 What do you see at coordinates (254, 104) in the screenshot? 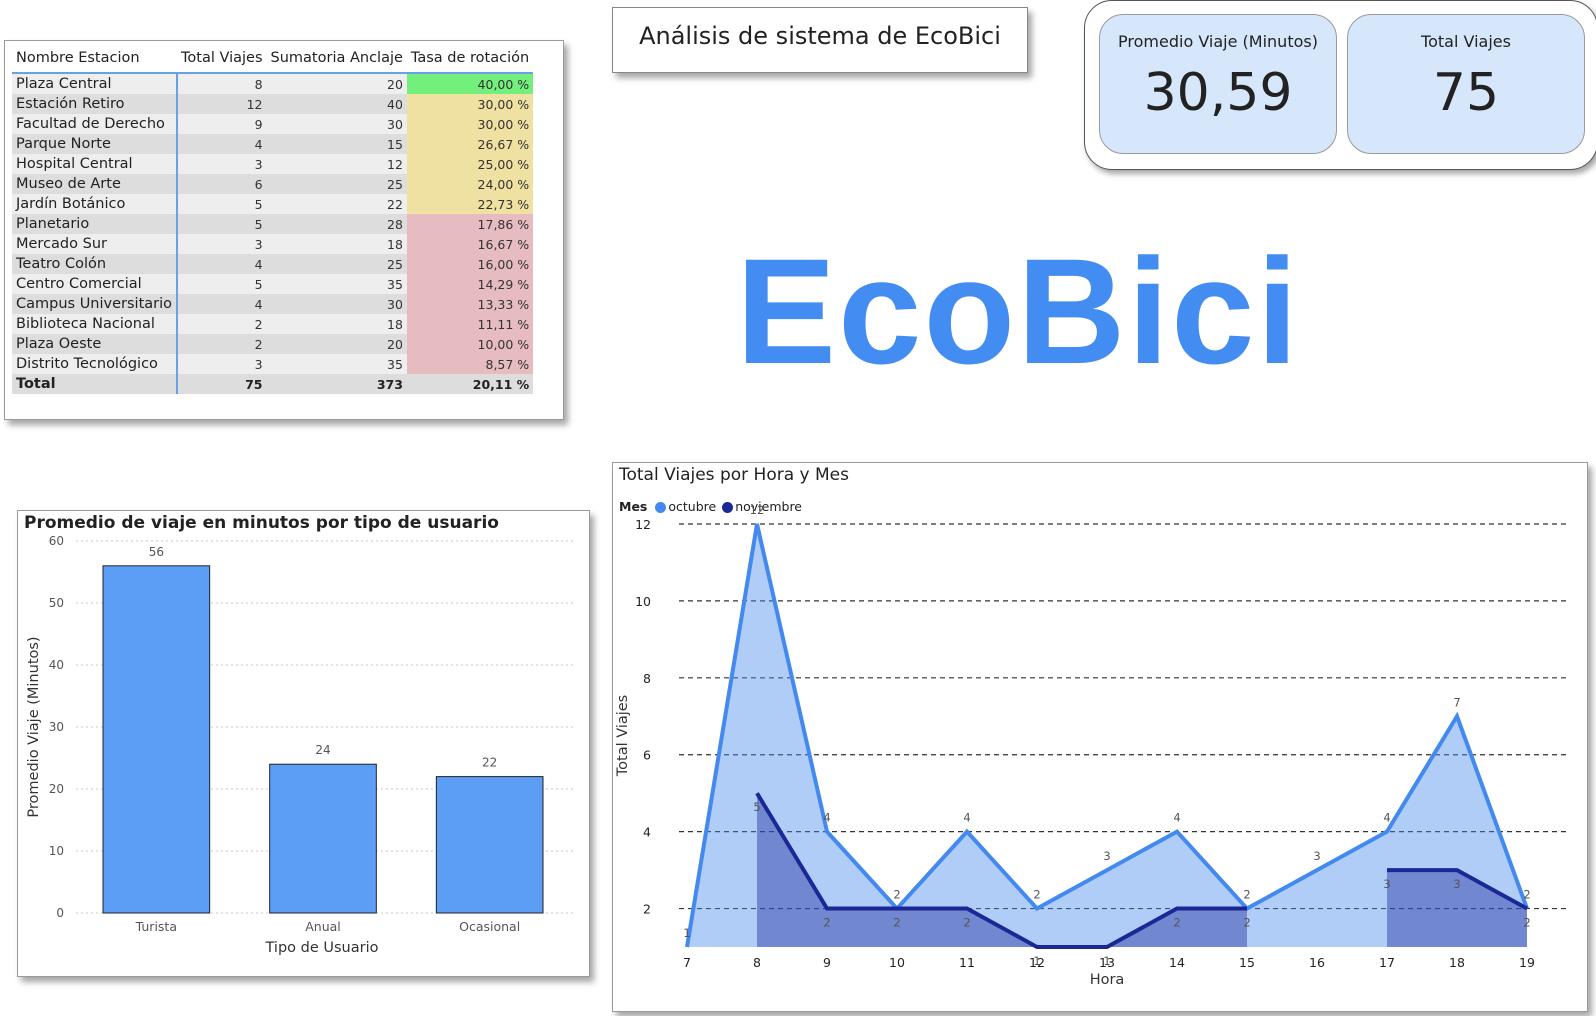
I see `cell-total-viajes: 12` at bounding box center [254, 104].